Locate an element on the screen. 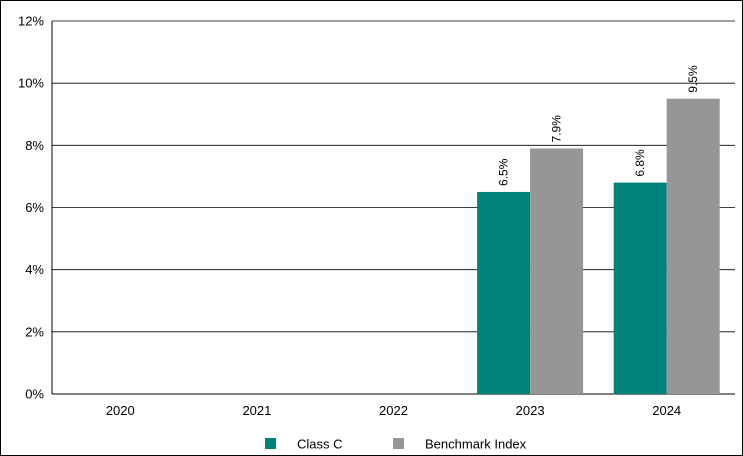 The image size is (743, 456). x-tick-label: 2020 is located at coordinates (120, 410).